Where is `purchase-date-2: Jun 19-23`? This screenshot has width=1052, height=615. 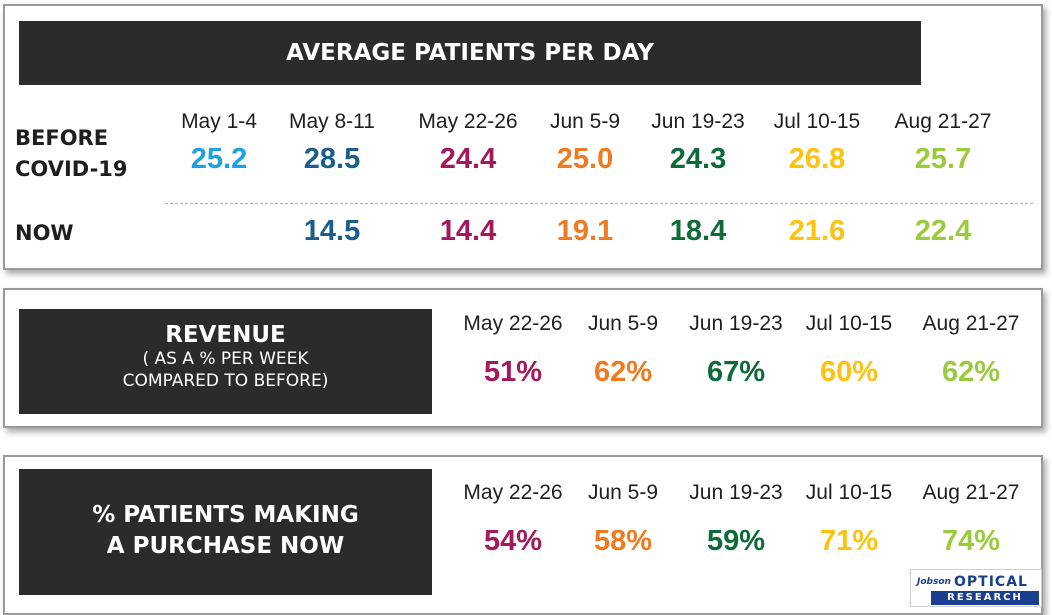 purchase-date-2: Jun 19-23 is located at coordinates (736, 492).